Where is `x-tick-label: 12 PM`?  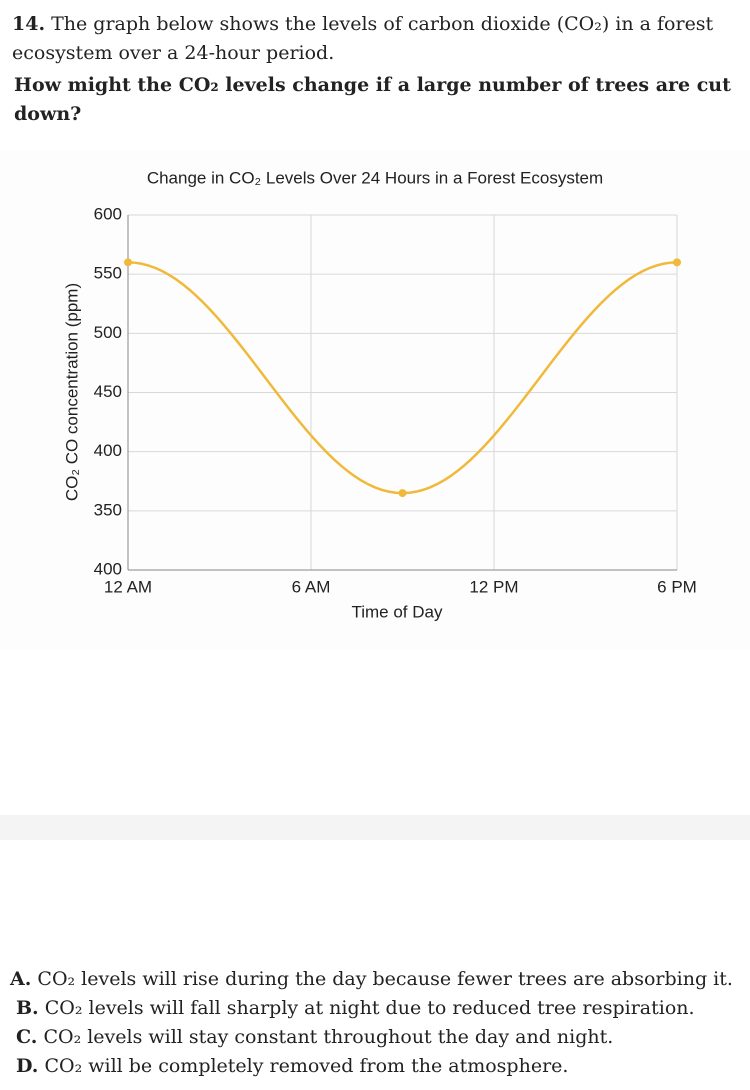 x-tick-label: 12 PM is located at coordinates (493, 586).